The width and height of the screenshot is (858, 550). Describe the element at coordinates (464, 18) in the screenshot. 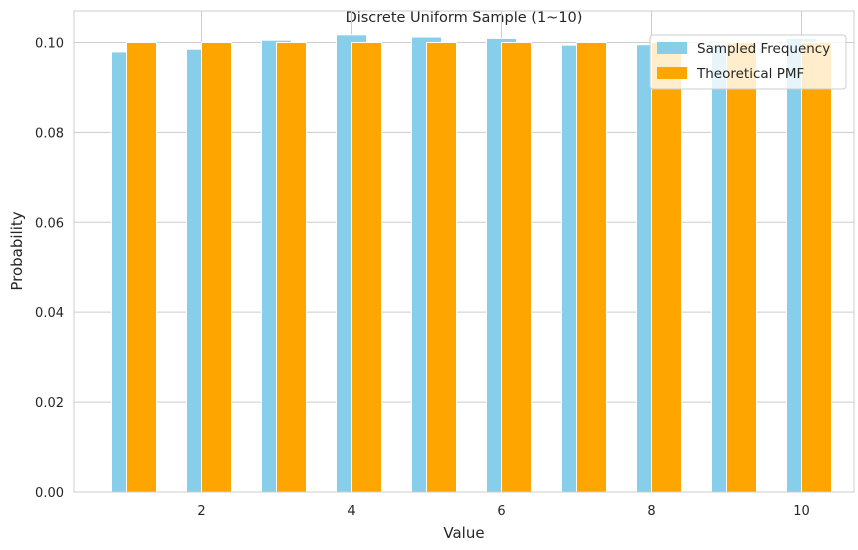

I see `chart-title: Discrete Uniform Sample (1~10)` at that location.